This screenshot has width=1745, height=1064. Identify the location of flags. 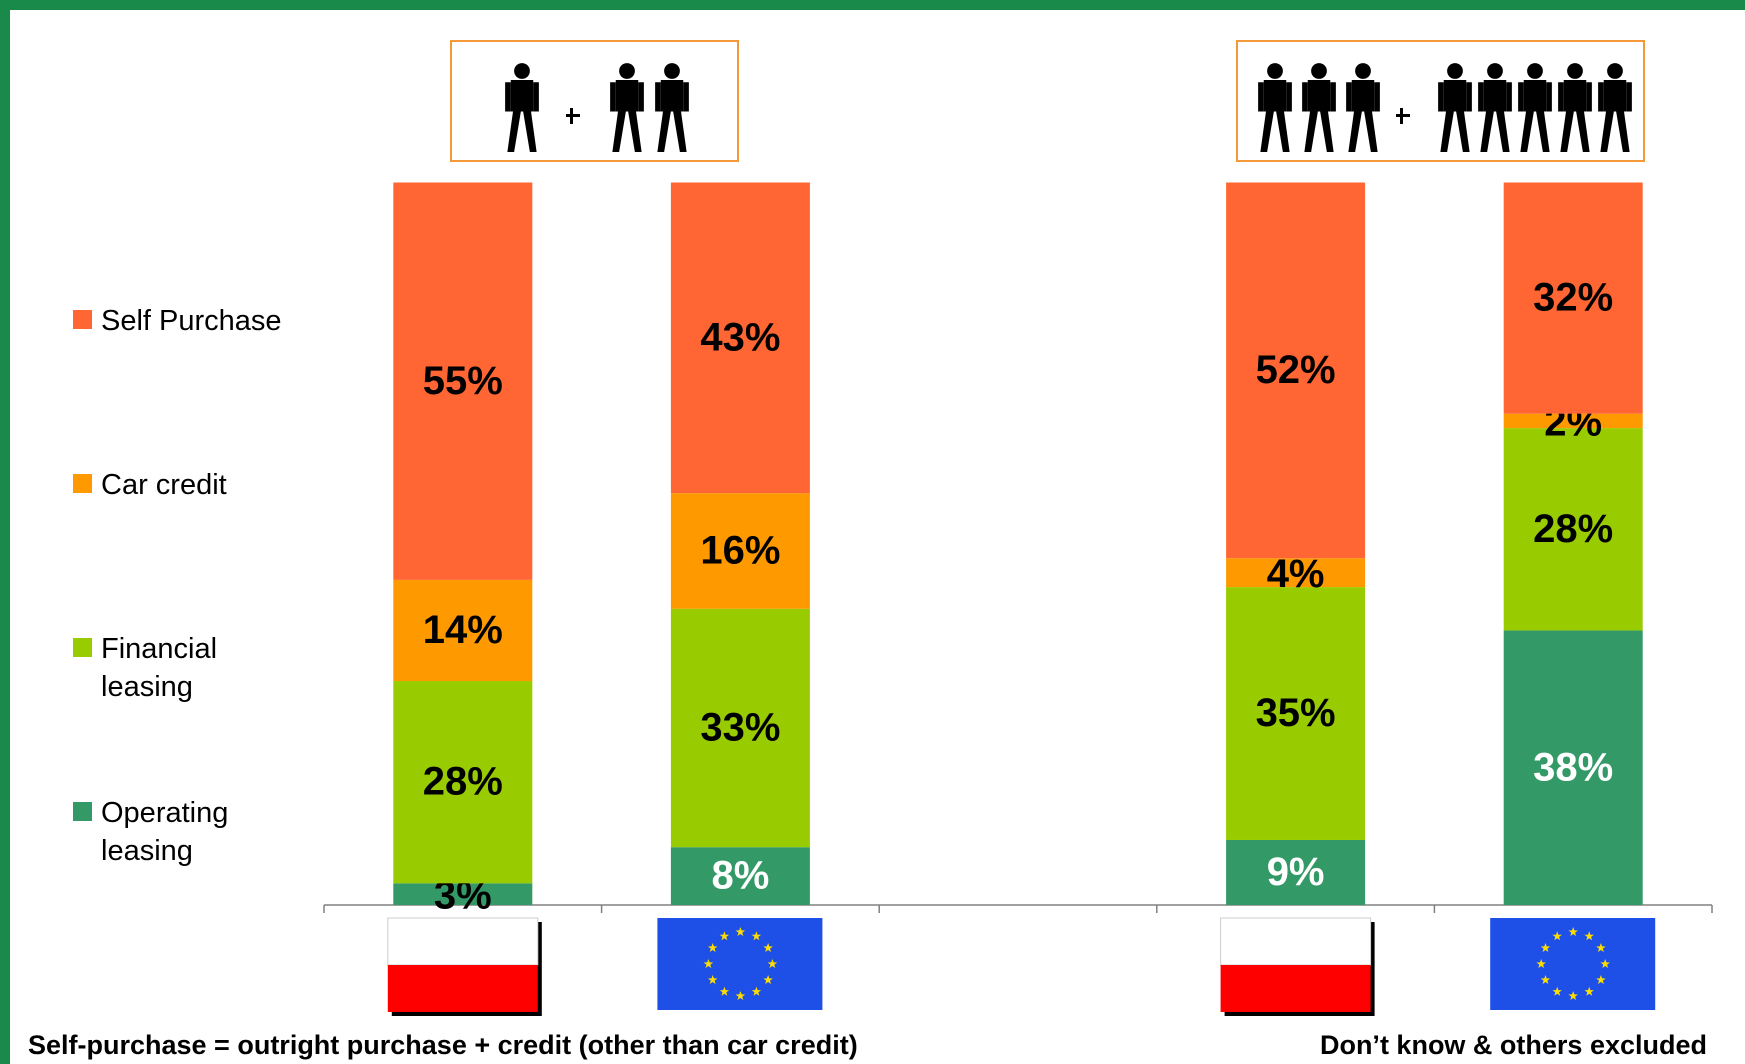
(1021, 966).